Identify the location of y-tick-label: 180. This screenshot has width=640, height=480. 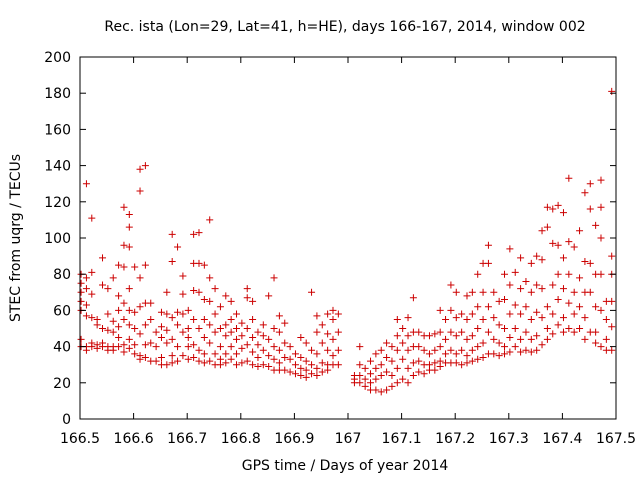
(57, 94).